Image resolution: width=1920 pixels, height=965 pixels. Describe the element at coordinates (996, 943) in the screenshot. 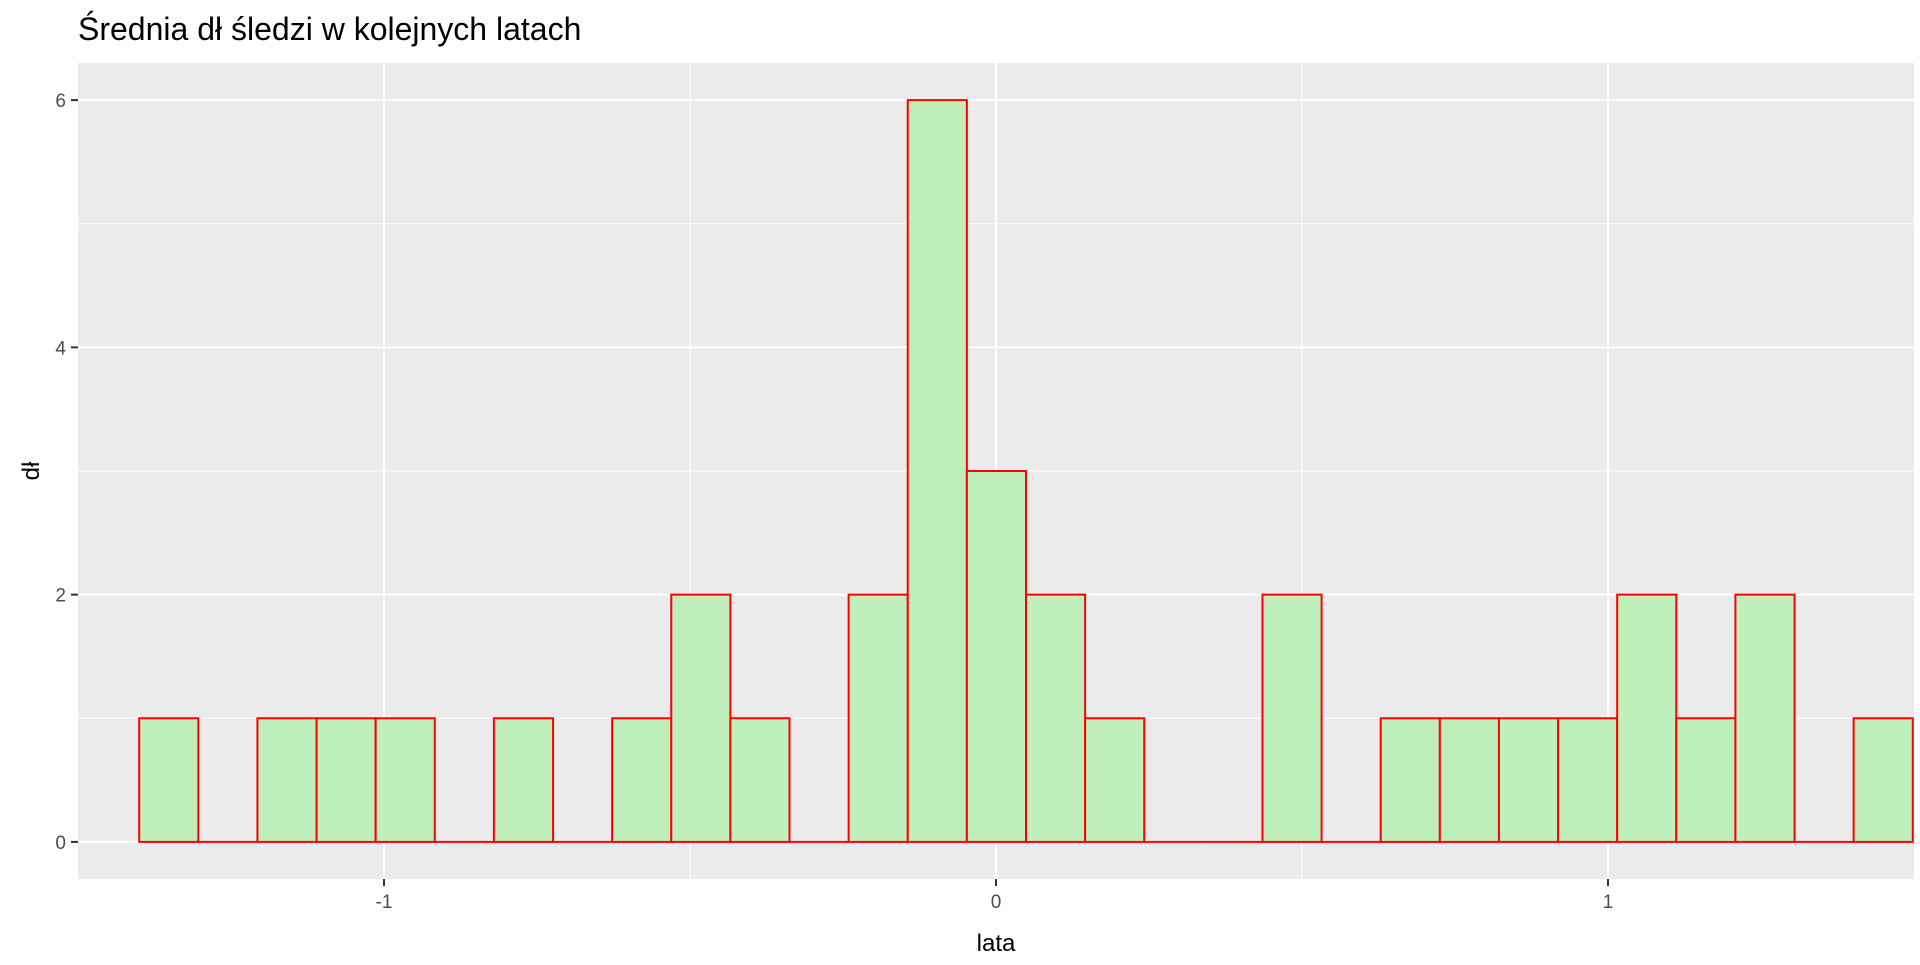

I see `x-axis-title: lata` at that location.